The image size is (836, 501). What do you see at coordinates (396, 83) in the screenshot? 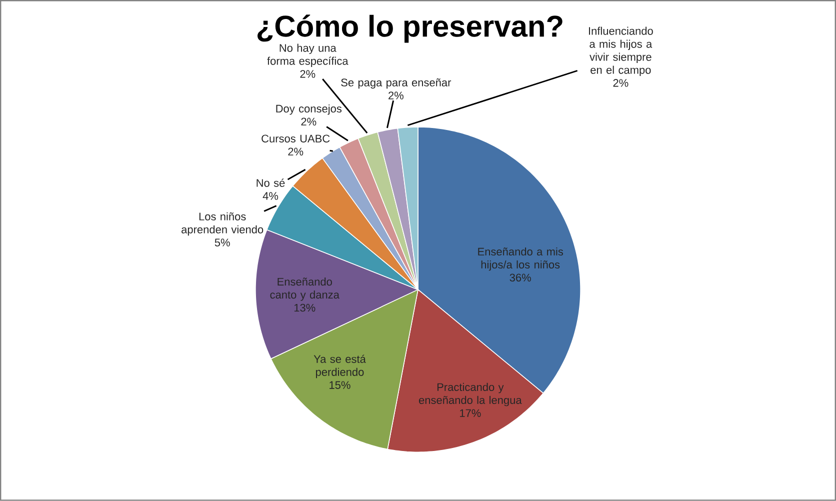
I see `slice-label: Se paga para enseñar` at bounding box center [396, 83].